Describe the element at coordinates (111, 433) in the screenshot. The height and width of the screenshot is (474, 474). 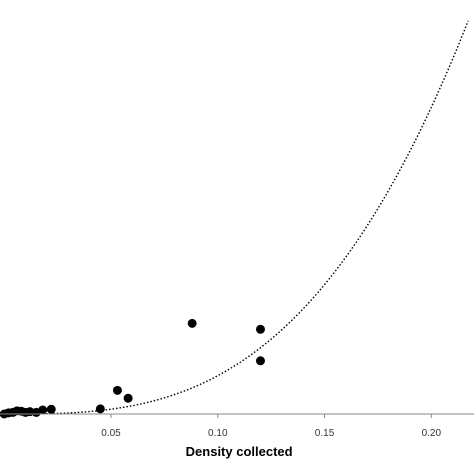
I see `x-tick-label: 0.05` at that location.